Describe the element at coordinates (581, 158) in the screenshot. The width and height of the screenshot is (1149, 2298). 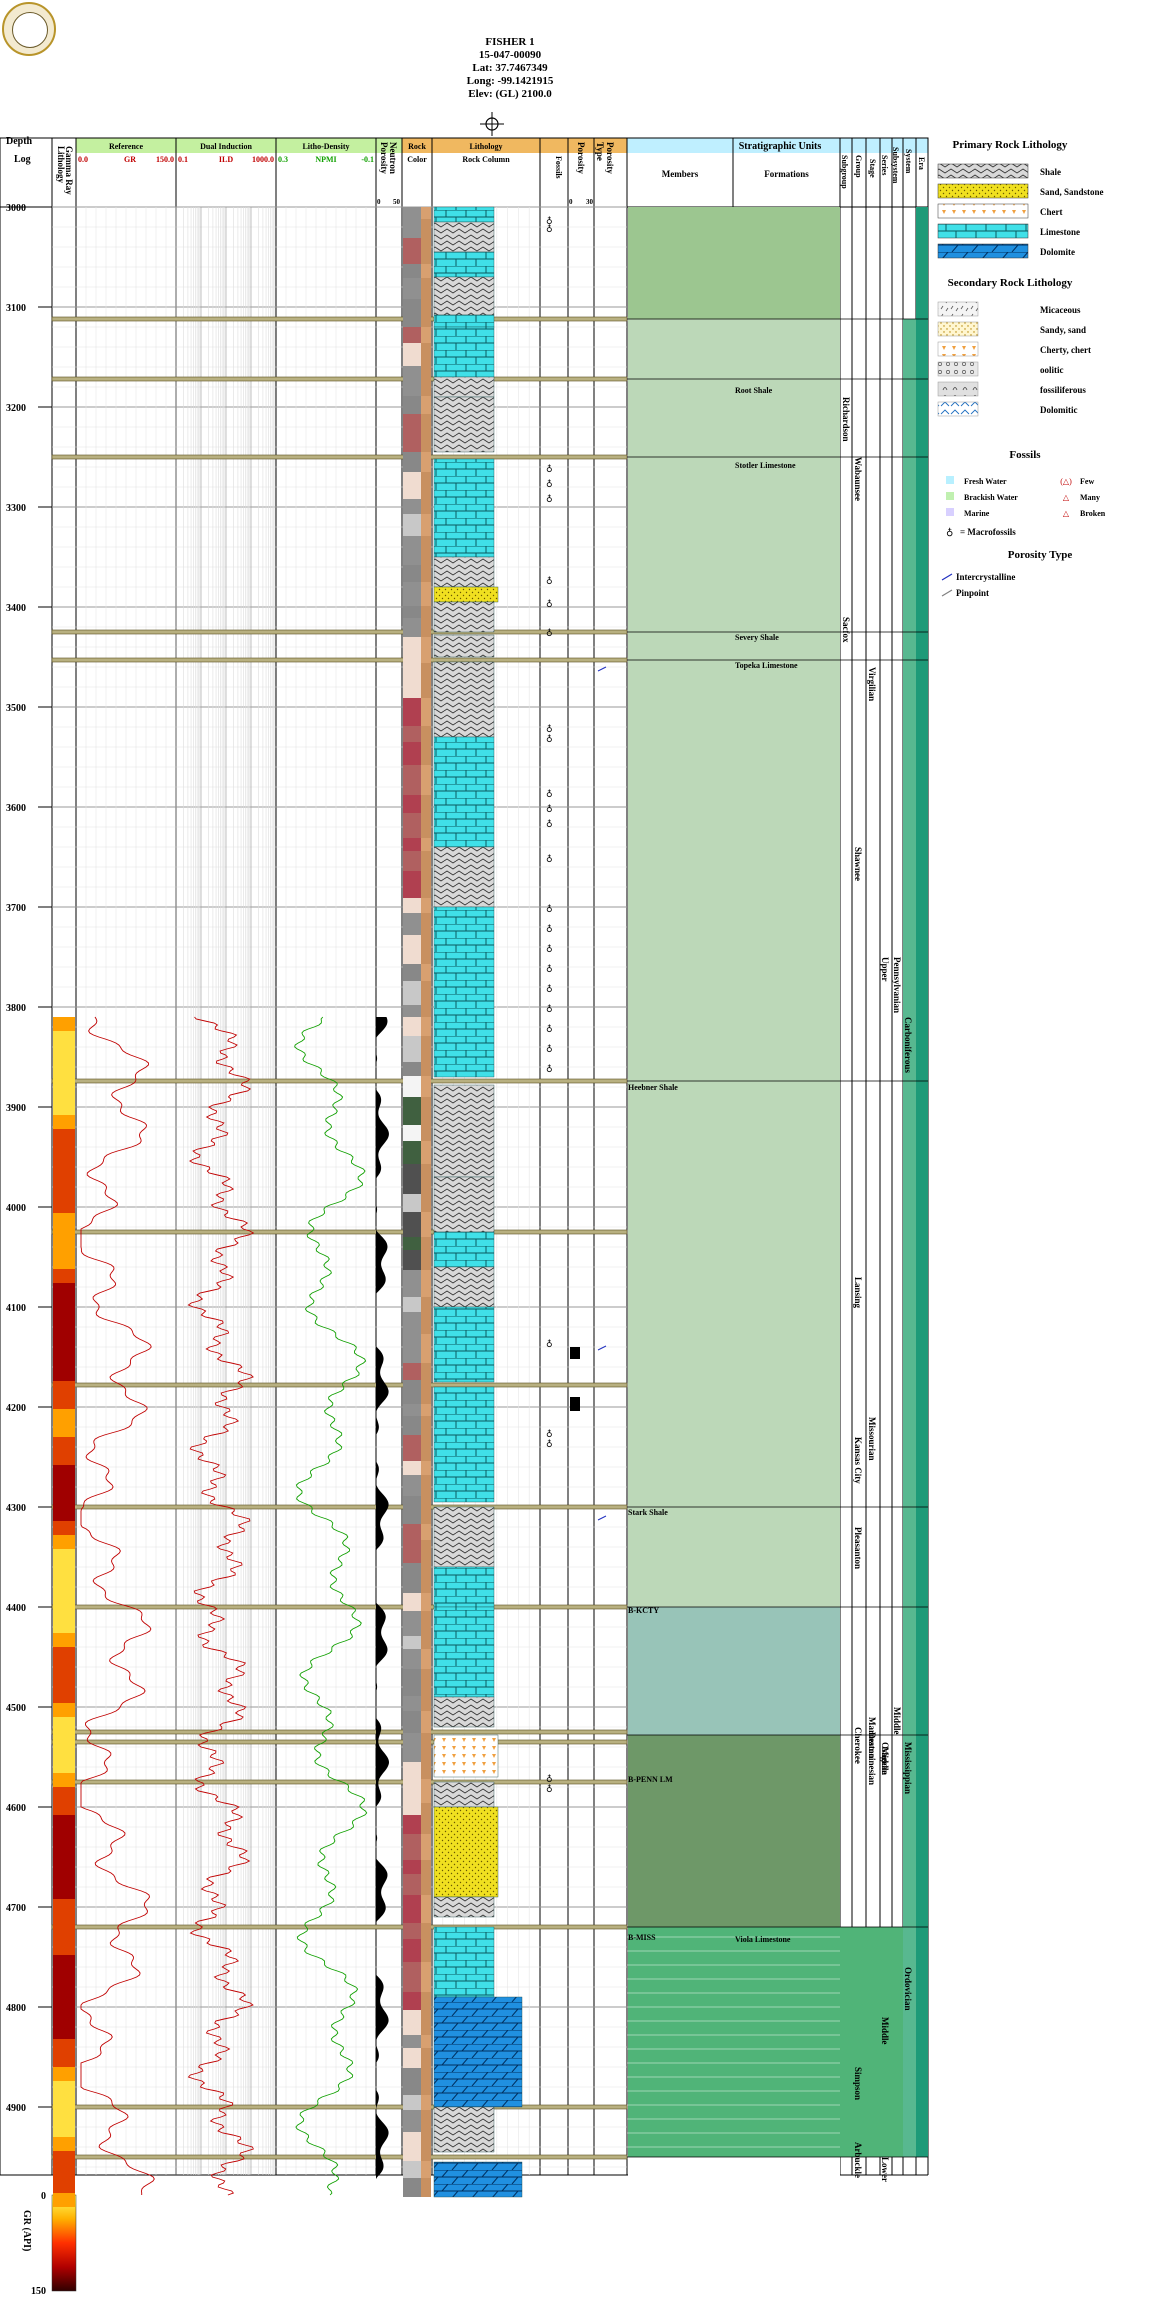
I see `header-porosity-2: Porosity` at that location.